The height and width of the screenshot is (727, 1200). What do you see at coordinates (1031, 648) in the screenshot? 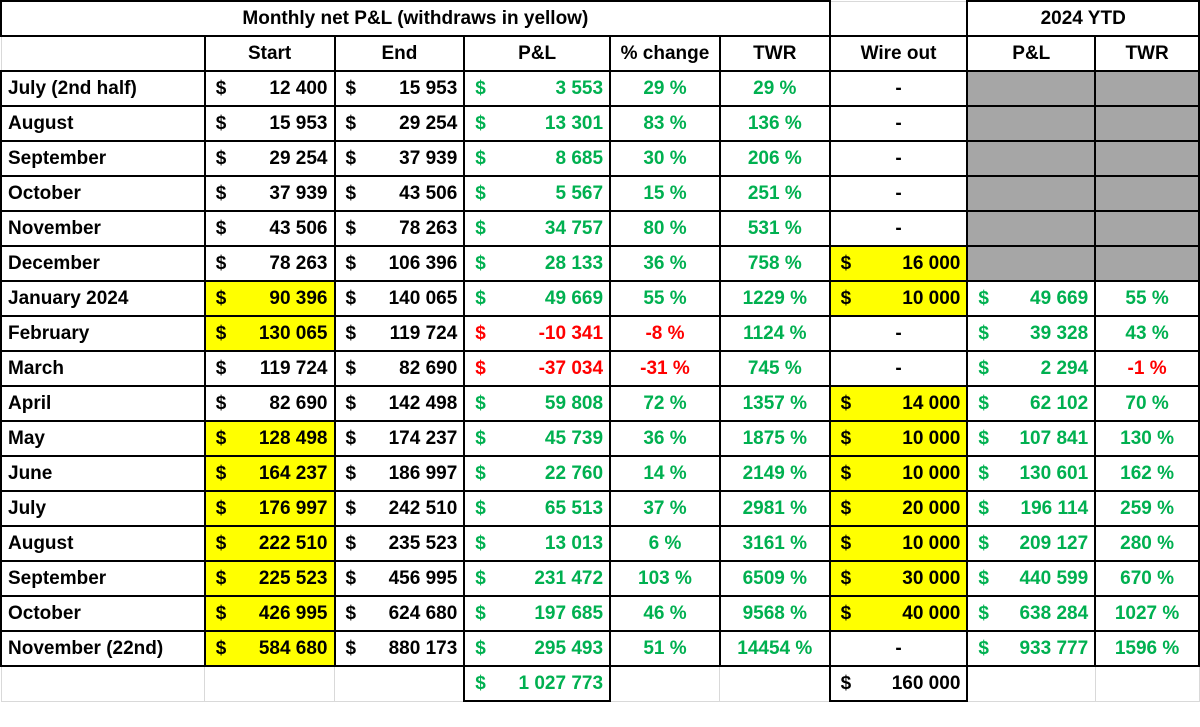
I see `ytd-pl-value: $933 777` at bounding box center [1031, 648].